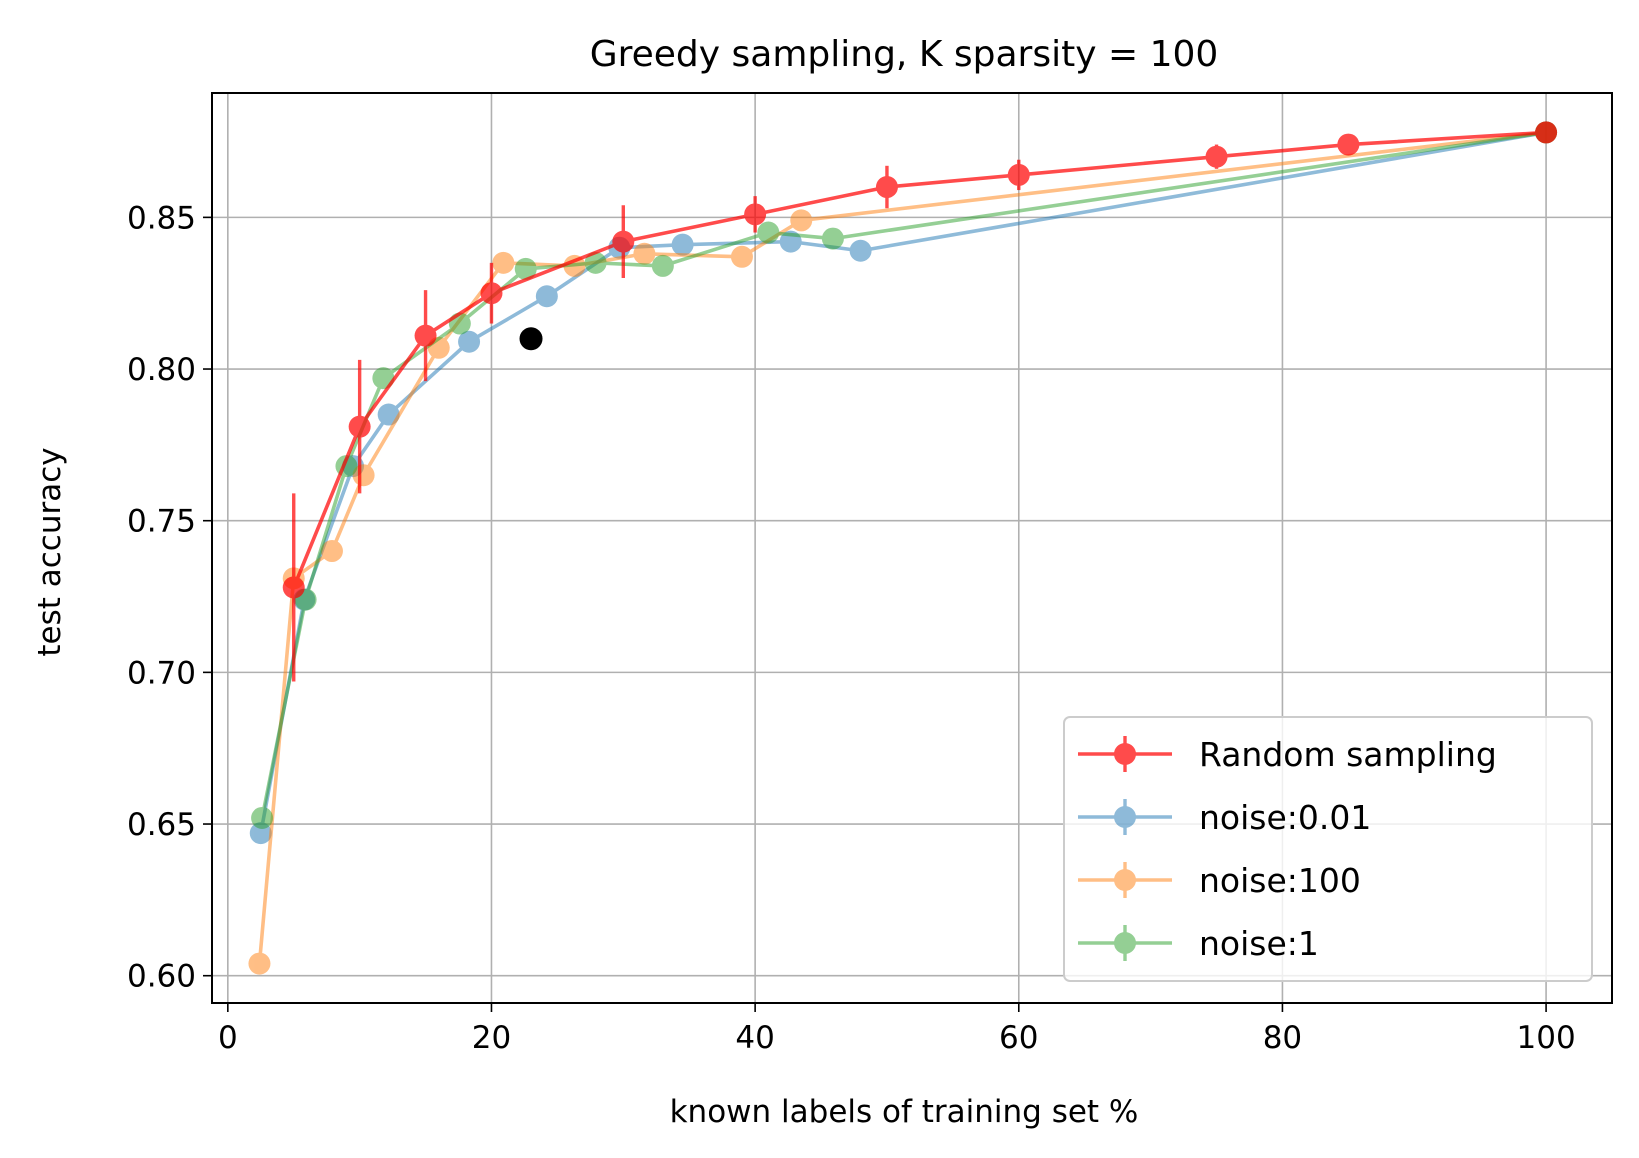 The height and width of the screenshot is (1158, 1639). Describe the element at coordinates (1546, 1038) in the screenshot. I see `x-tick-label: 100` at that location.